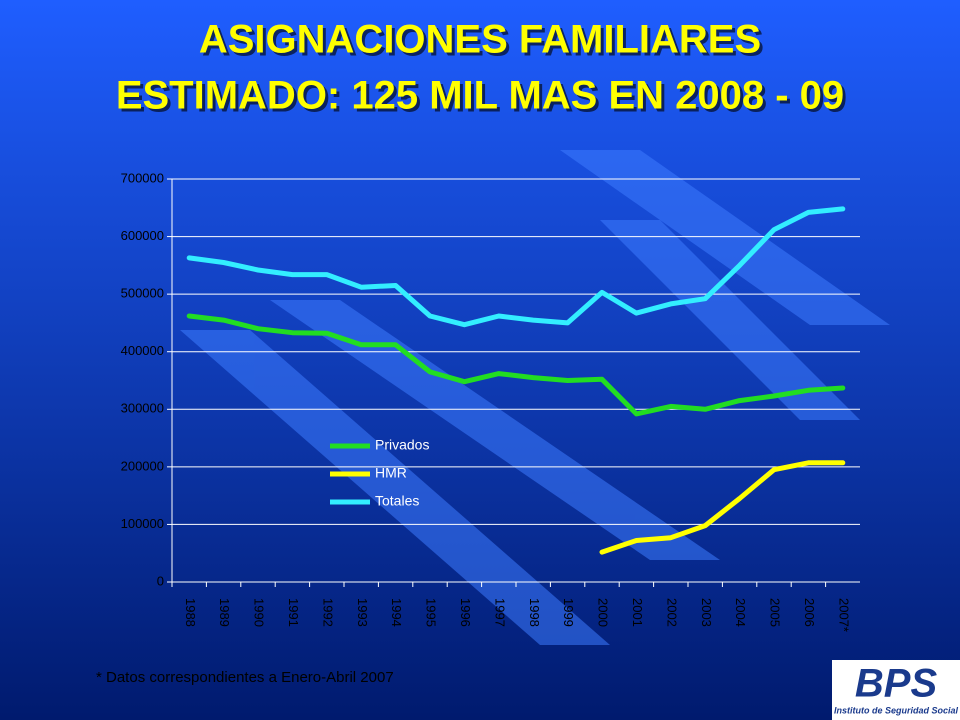  I want to click on x-tick-label: 1991, so click(293, 612).